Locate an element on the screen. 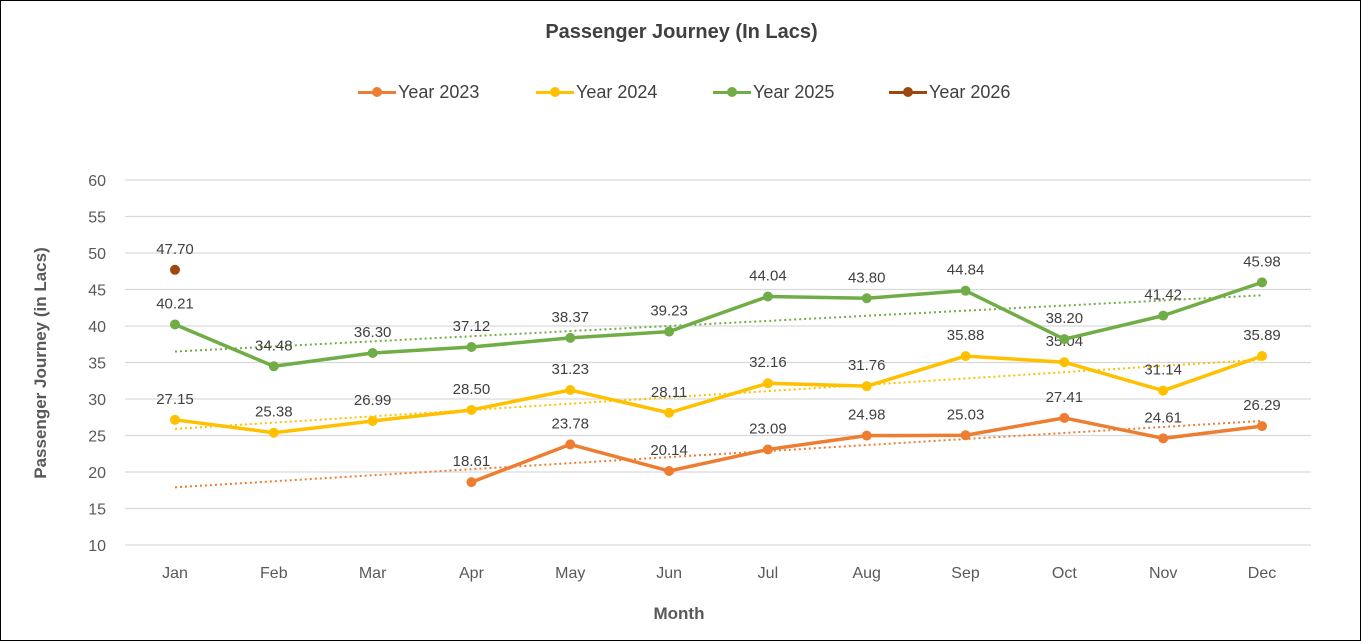  legend-item: Year 2024 is located at coordinates (596, 92).